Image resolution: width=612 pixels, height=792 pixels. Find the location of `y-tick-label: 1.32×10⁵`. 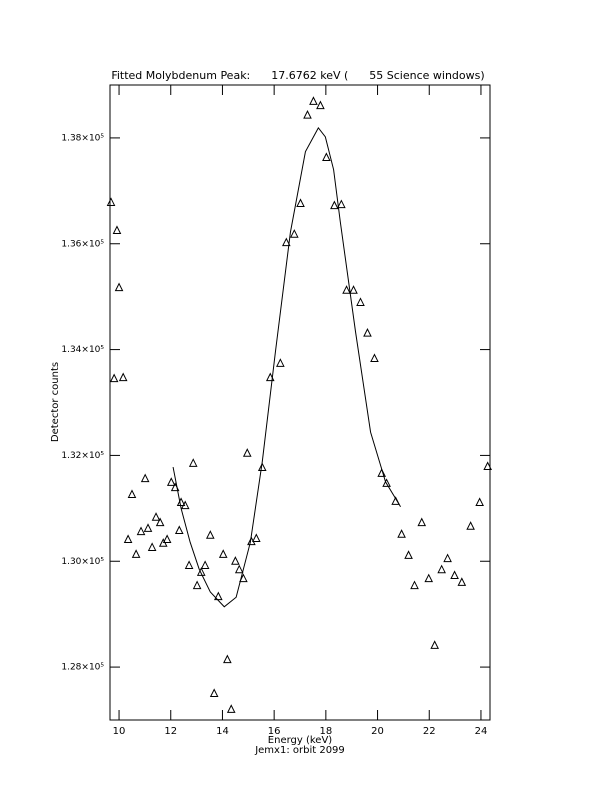

y-tick-label: 1.32×10⁵ is located at coordinates (82, 456).